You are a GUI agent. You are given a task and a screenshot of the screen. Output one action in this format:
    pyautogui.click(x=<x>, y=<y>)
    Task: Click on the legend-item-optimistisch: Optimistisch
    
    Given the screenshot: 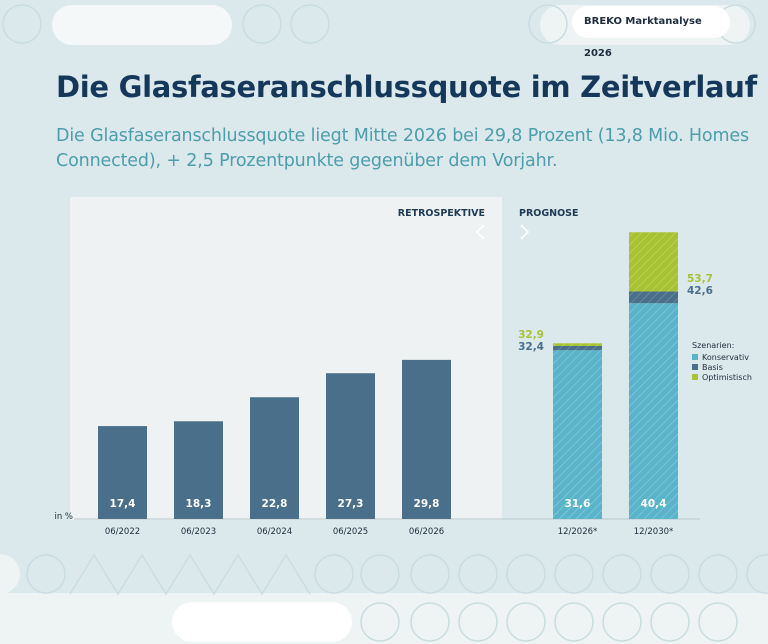 What is the action you would take?
    pyautogui.click(x=727, y=377)
    